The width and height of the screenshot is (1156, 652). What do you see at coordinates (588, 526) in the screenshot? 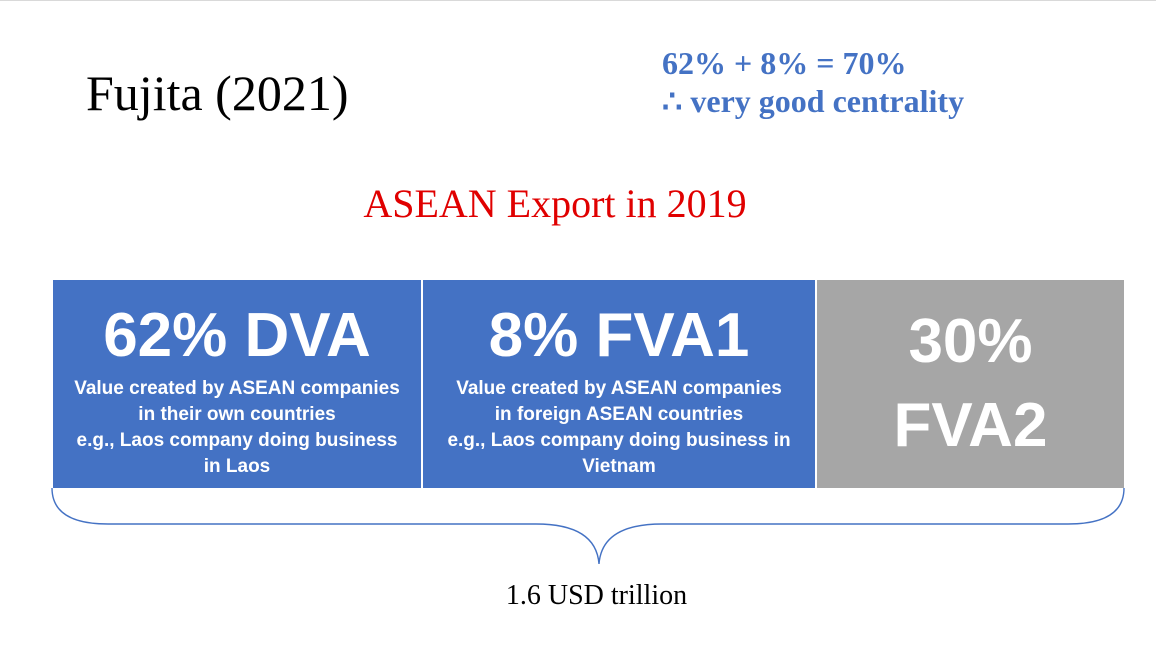
I see `total-brace` at bounding box center [588, 526].